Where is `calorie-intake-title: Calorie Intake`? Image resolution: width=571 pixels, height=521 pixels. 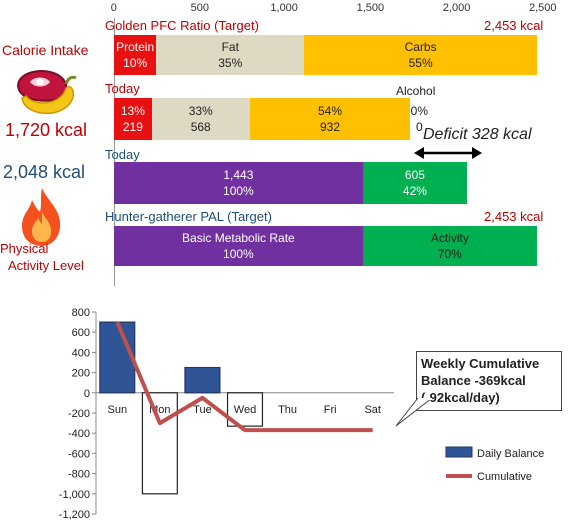
calorie-intake-title: Calorie Intake is located at coordinates (45, 50).